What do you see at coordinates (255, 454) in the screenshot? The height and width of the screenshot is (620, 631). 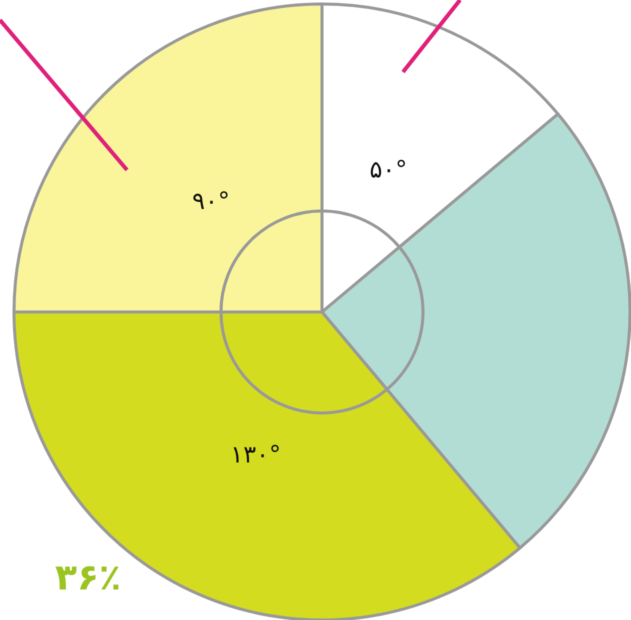 I see `data-label: ۱۳۰°` at bounding box center [255, 454].